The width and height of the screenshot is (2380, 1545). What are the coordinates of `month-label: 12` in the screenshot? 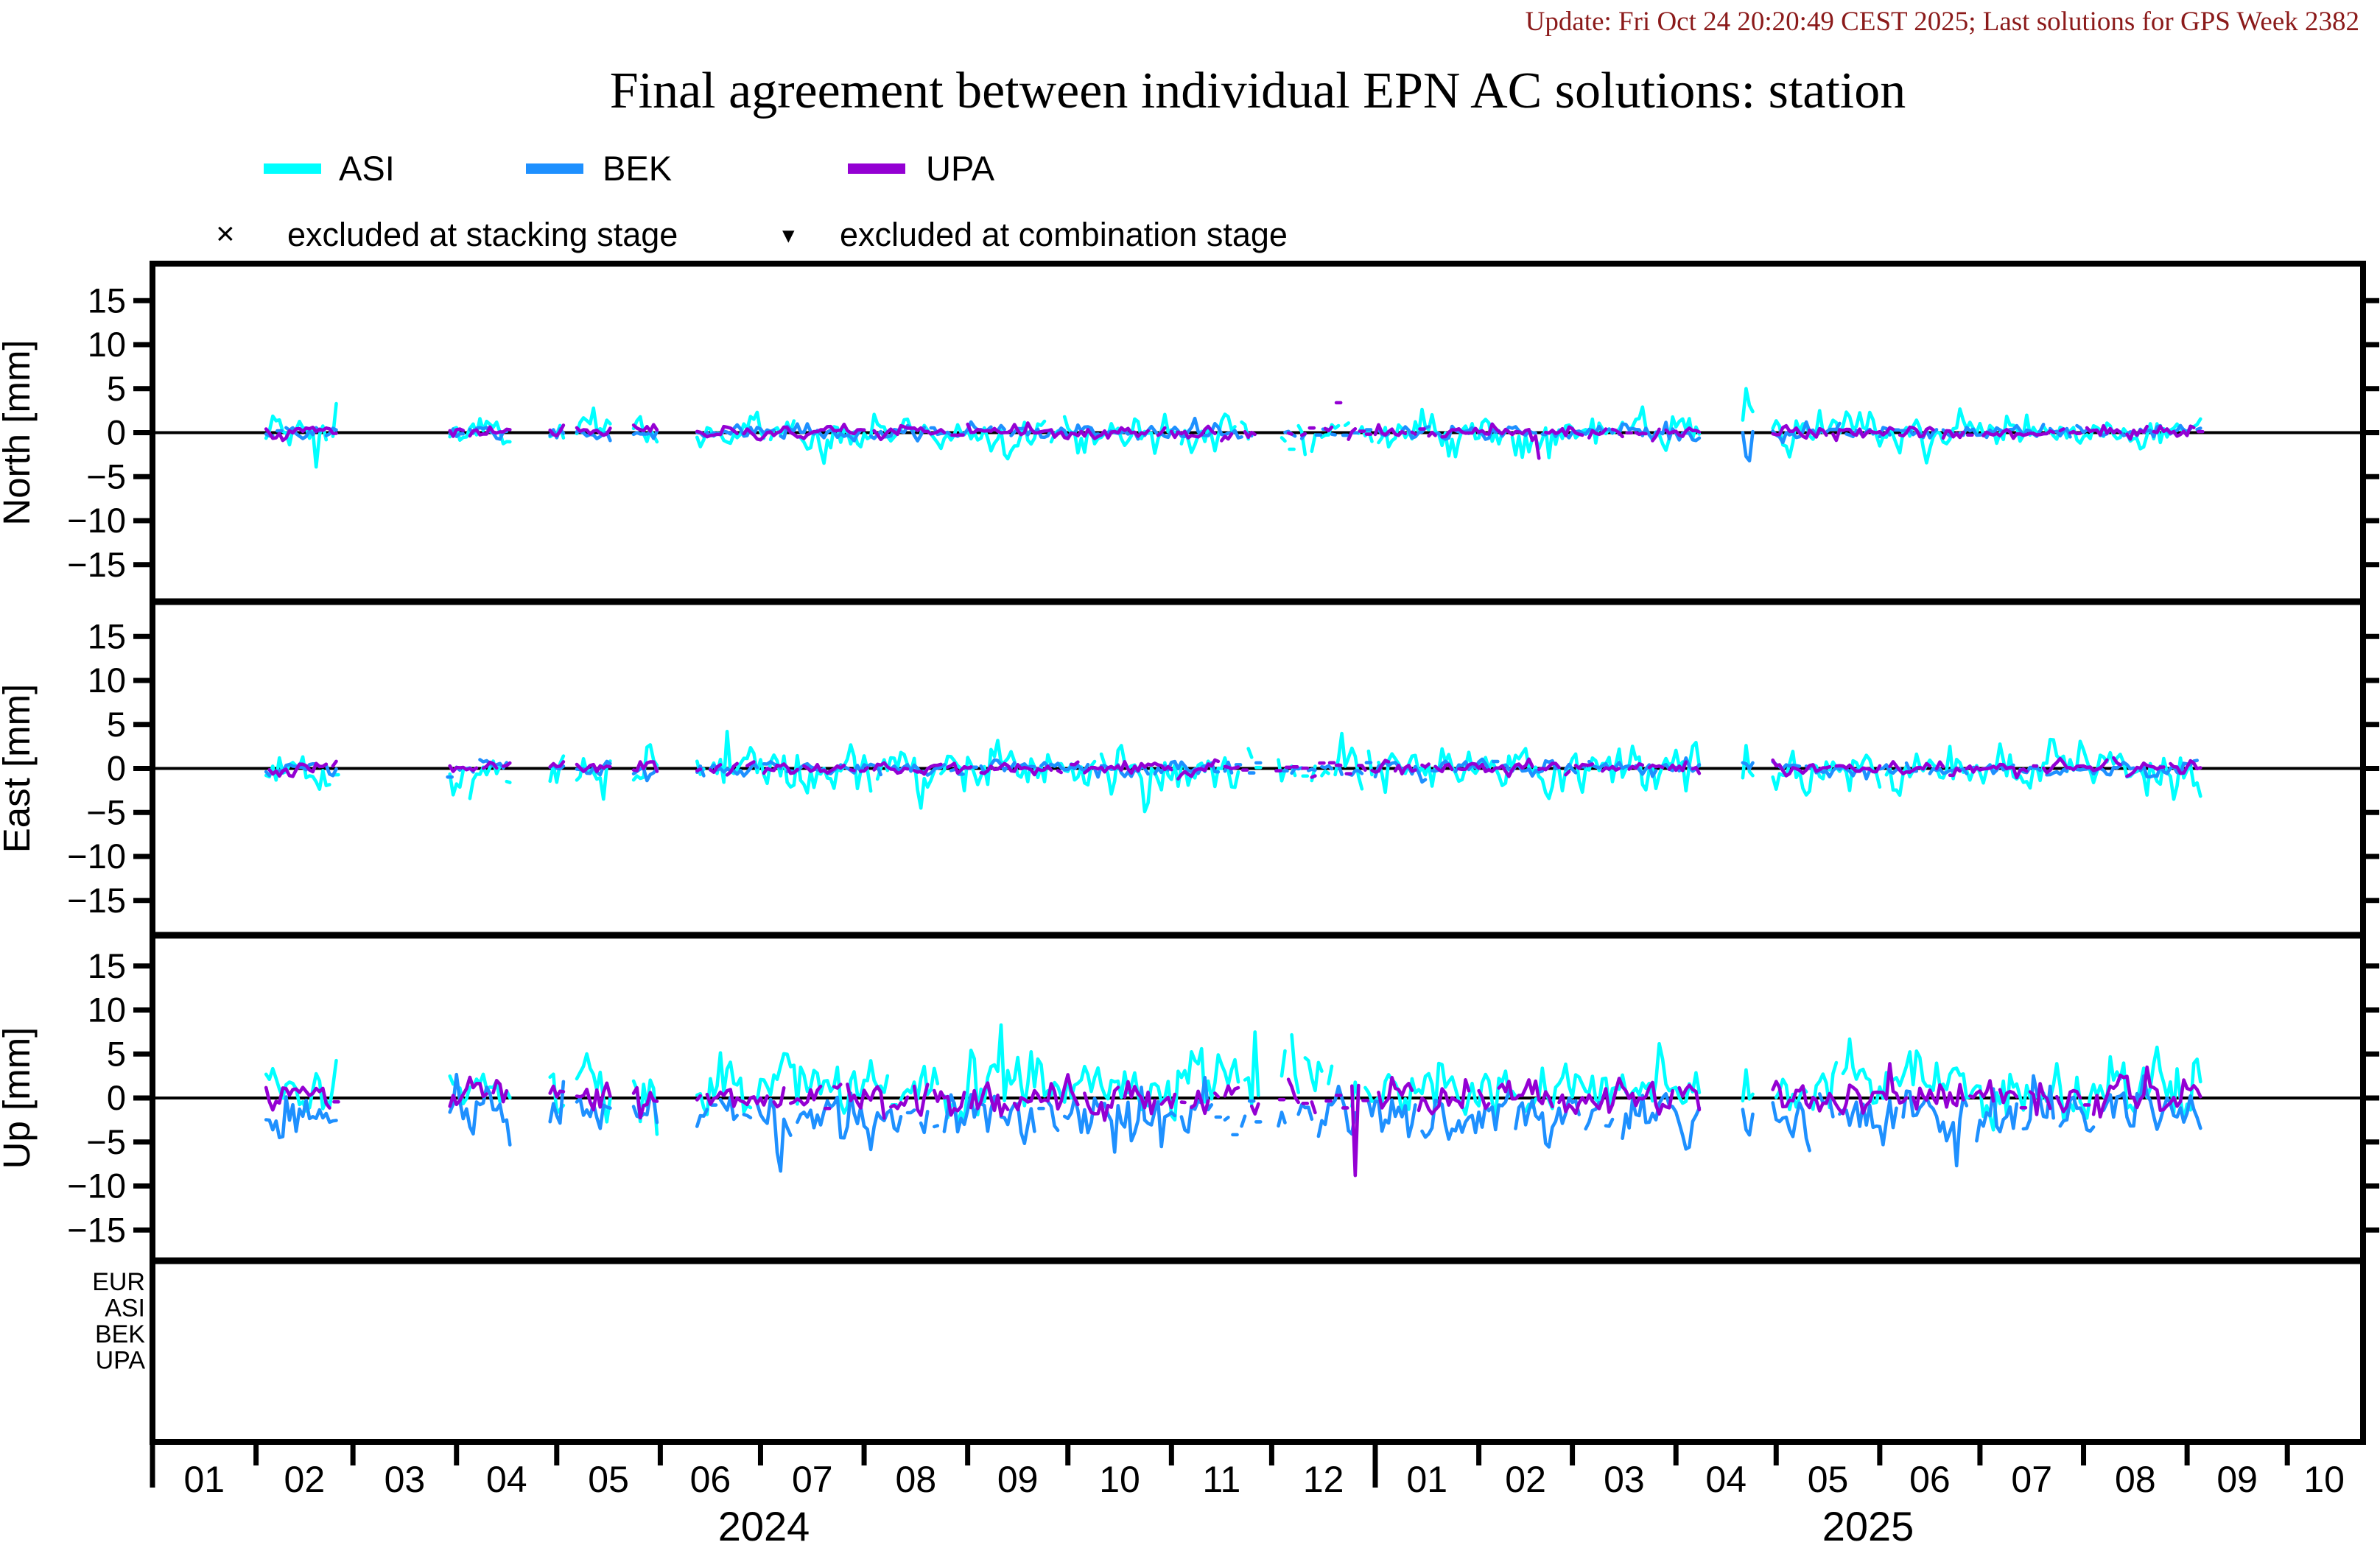 It's located at (1323, 1479).